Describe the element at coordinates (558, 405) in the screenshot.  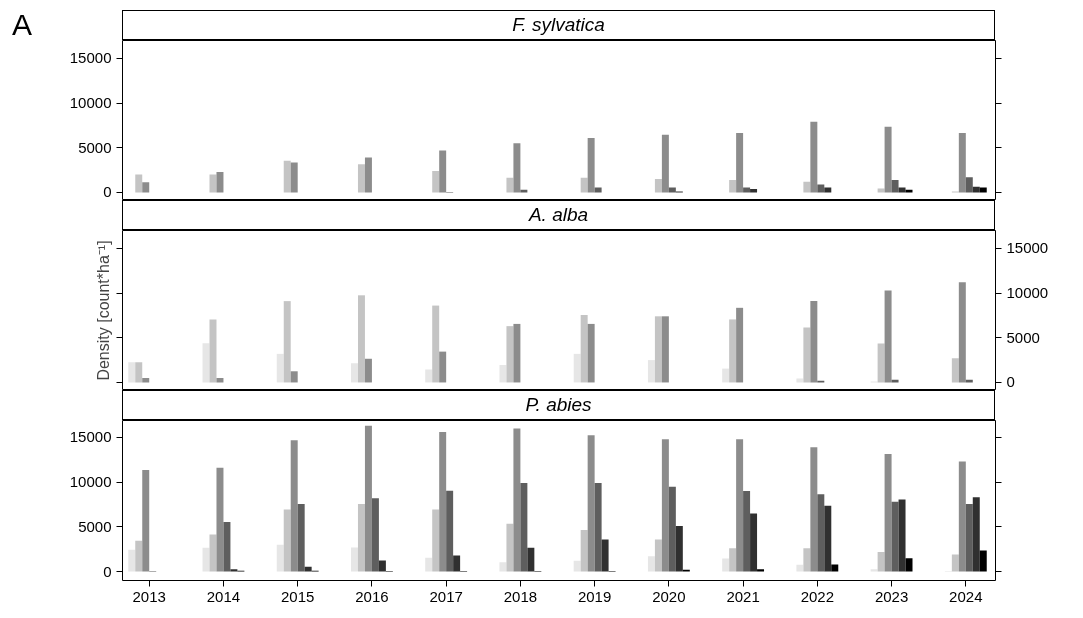
I see `chart-title: P. abies` at that location.